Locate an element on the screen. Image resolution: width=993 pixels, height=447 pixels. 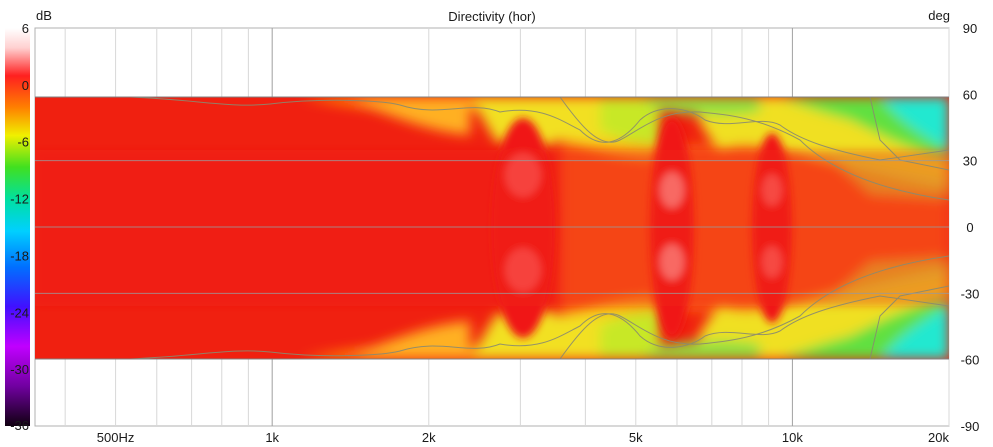
y-tick-label: 60 is located at coordinates (970, 94).